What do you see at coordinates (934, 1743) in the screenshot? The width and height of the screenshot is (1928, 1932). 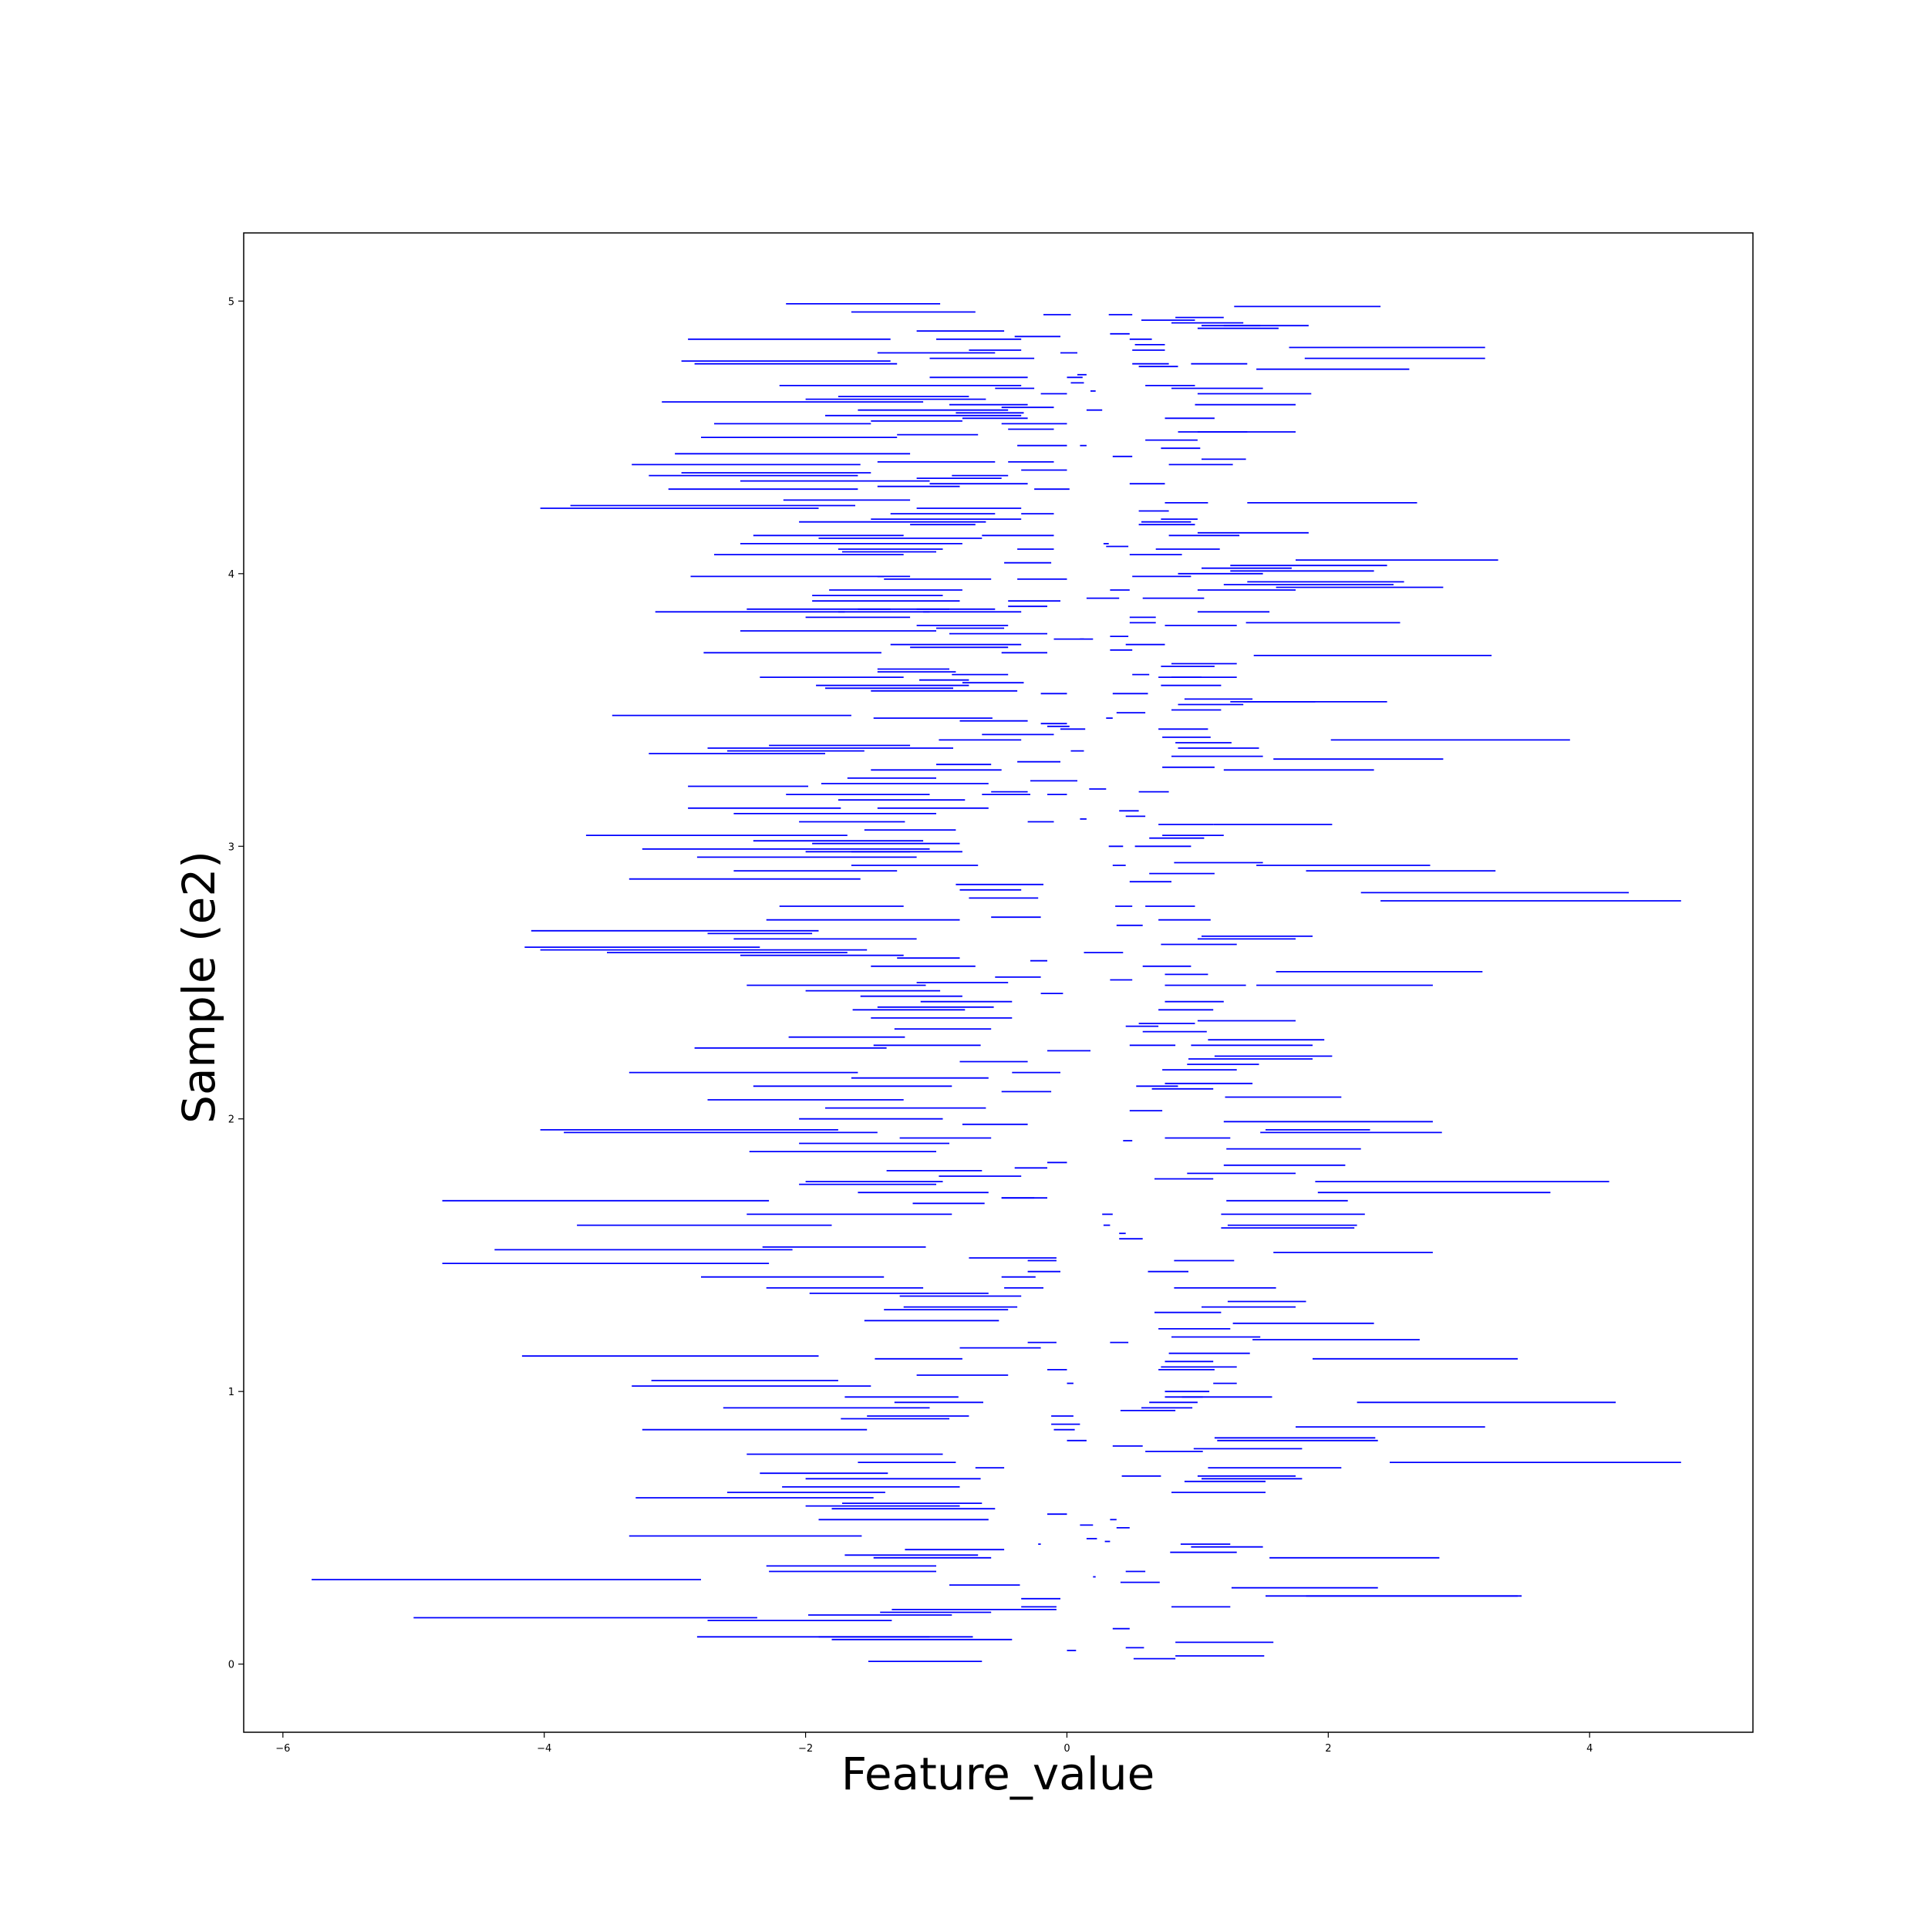 I see `x-axis: −6 −4 −2 0 2 4` at bounding box center [934, 1743].